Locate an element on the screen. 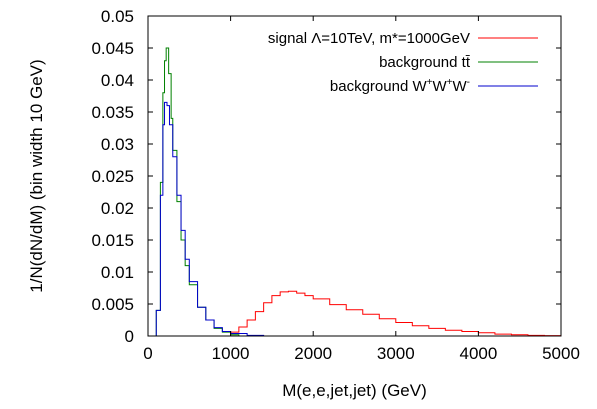 Image resolution: width=597 pixels, height=409 pixels. y-tick-label: 0.02 is located at coordinates (117, 208).